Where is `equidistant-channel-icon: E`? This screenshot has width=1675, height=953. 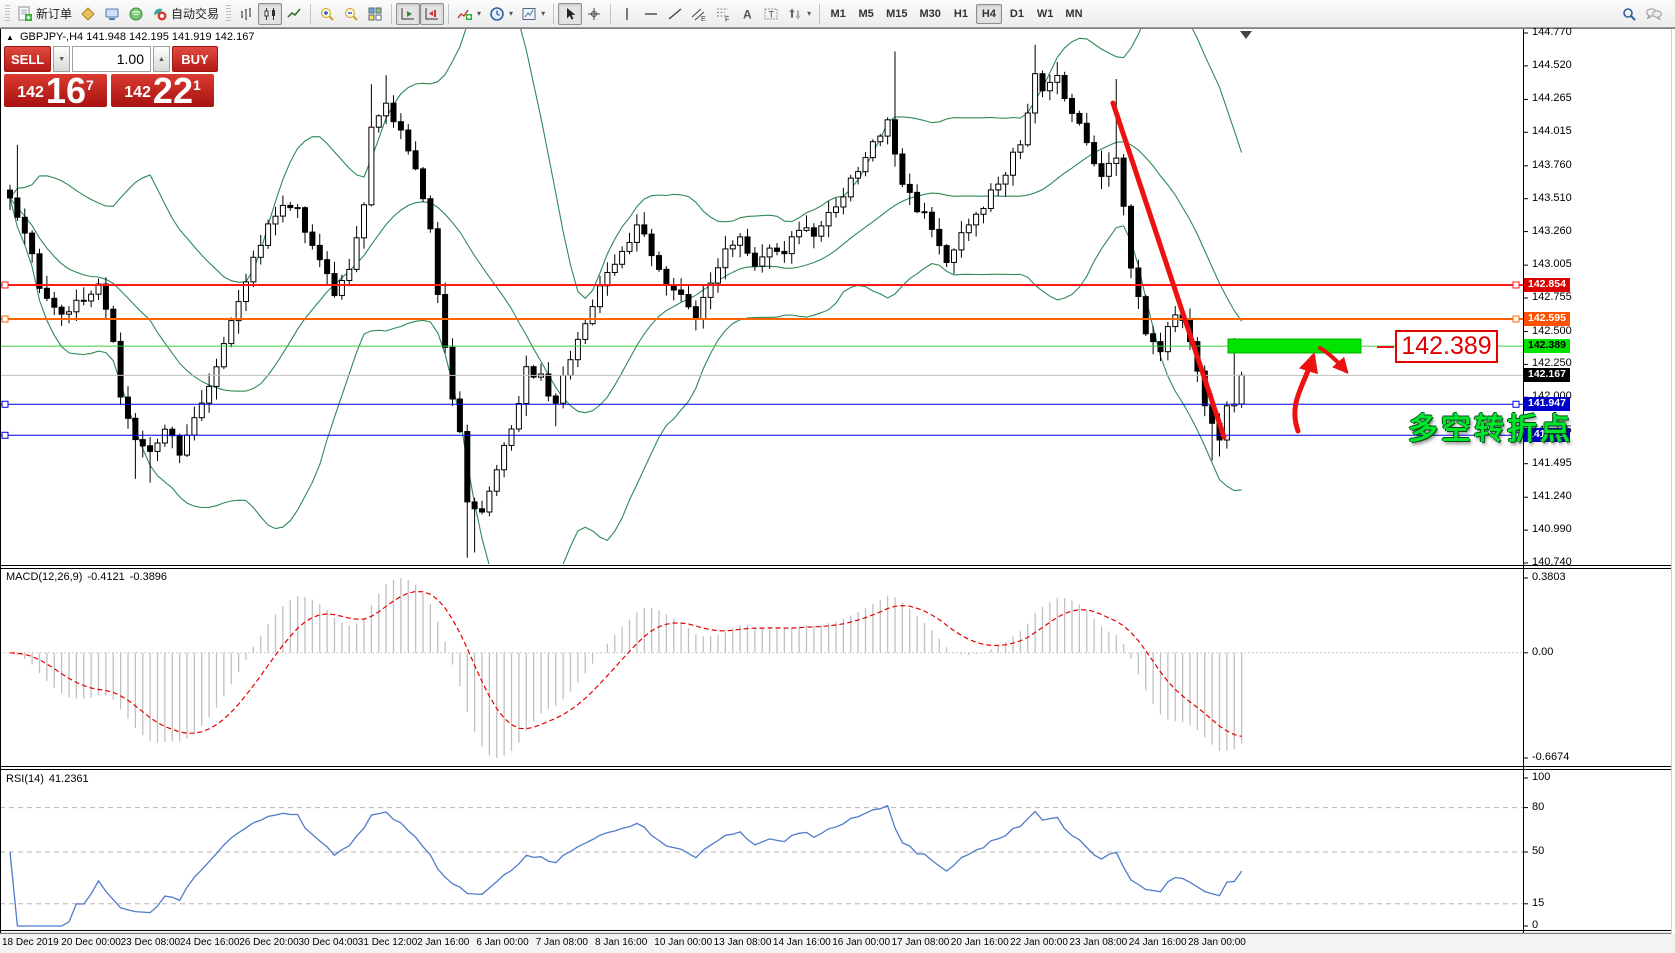 equidistant-channel-icon: E is located at coordinates (698, 15).